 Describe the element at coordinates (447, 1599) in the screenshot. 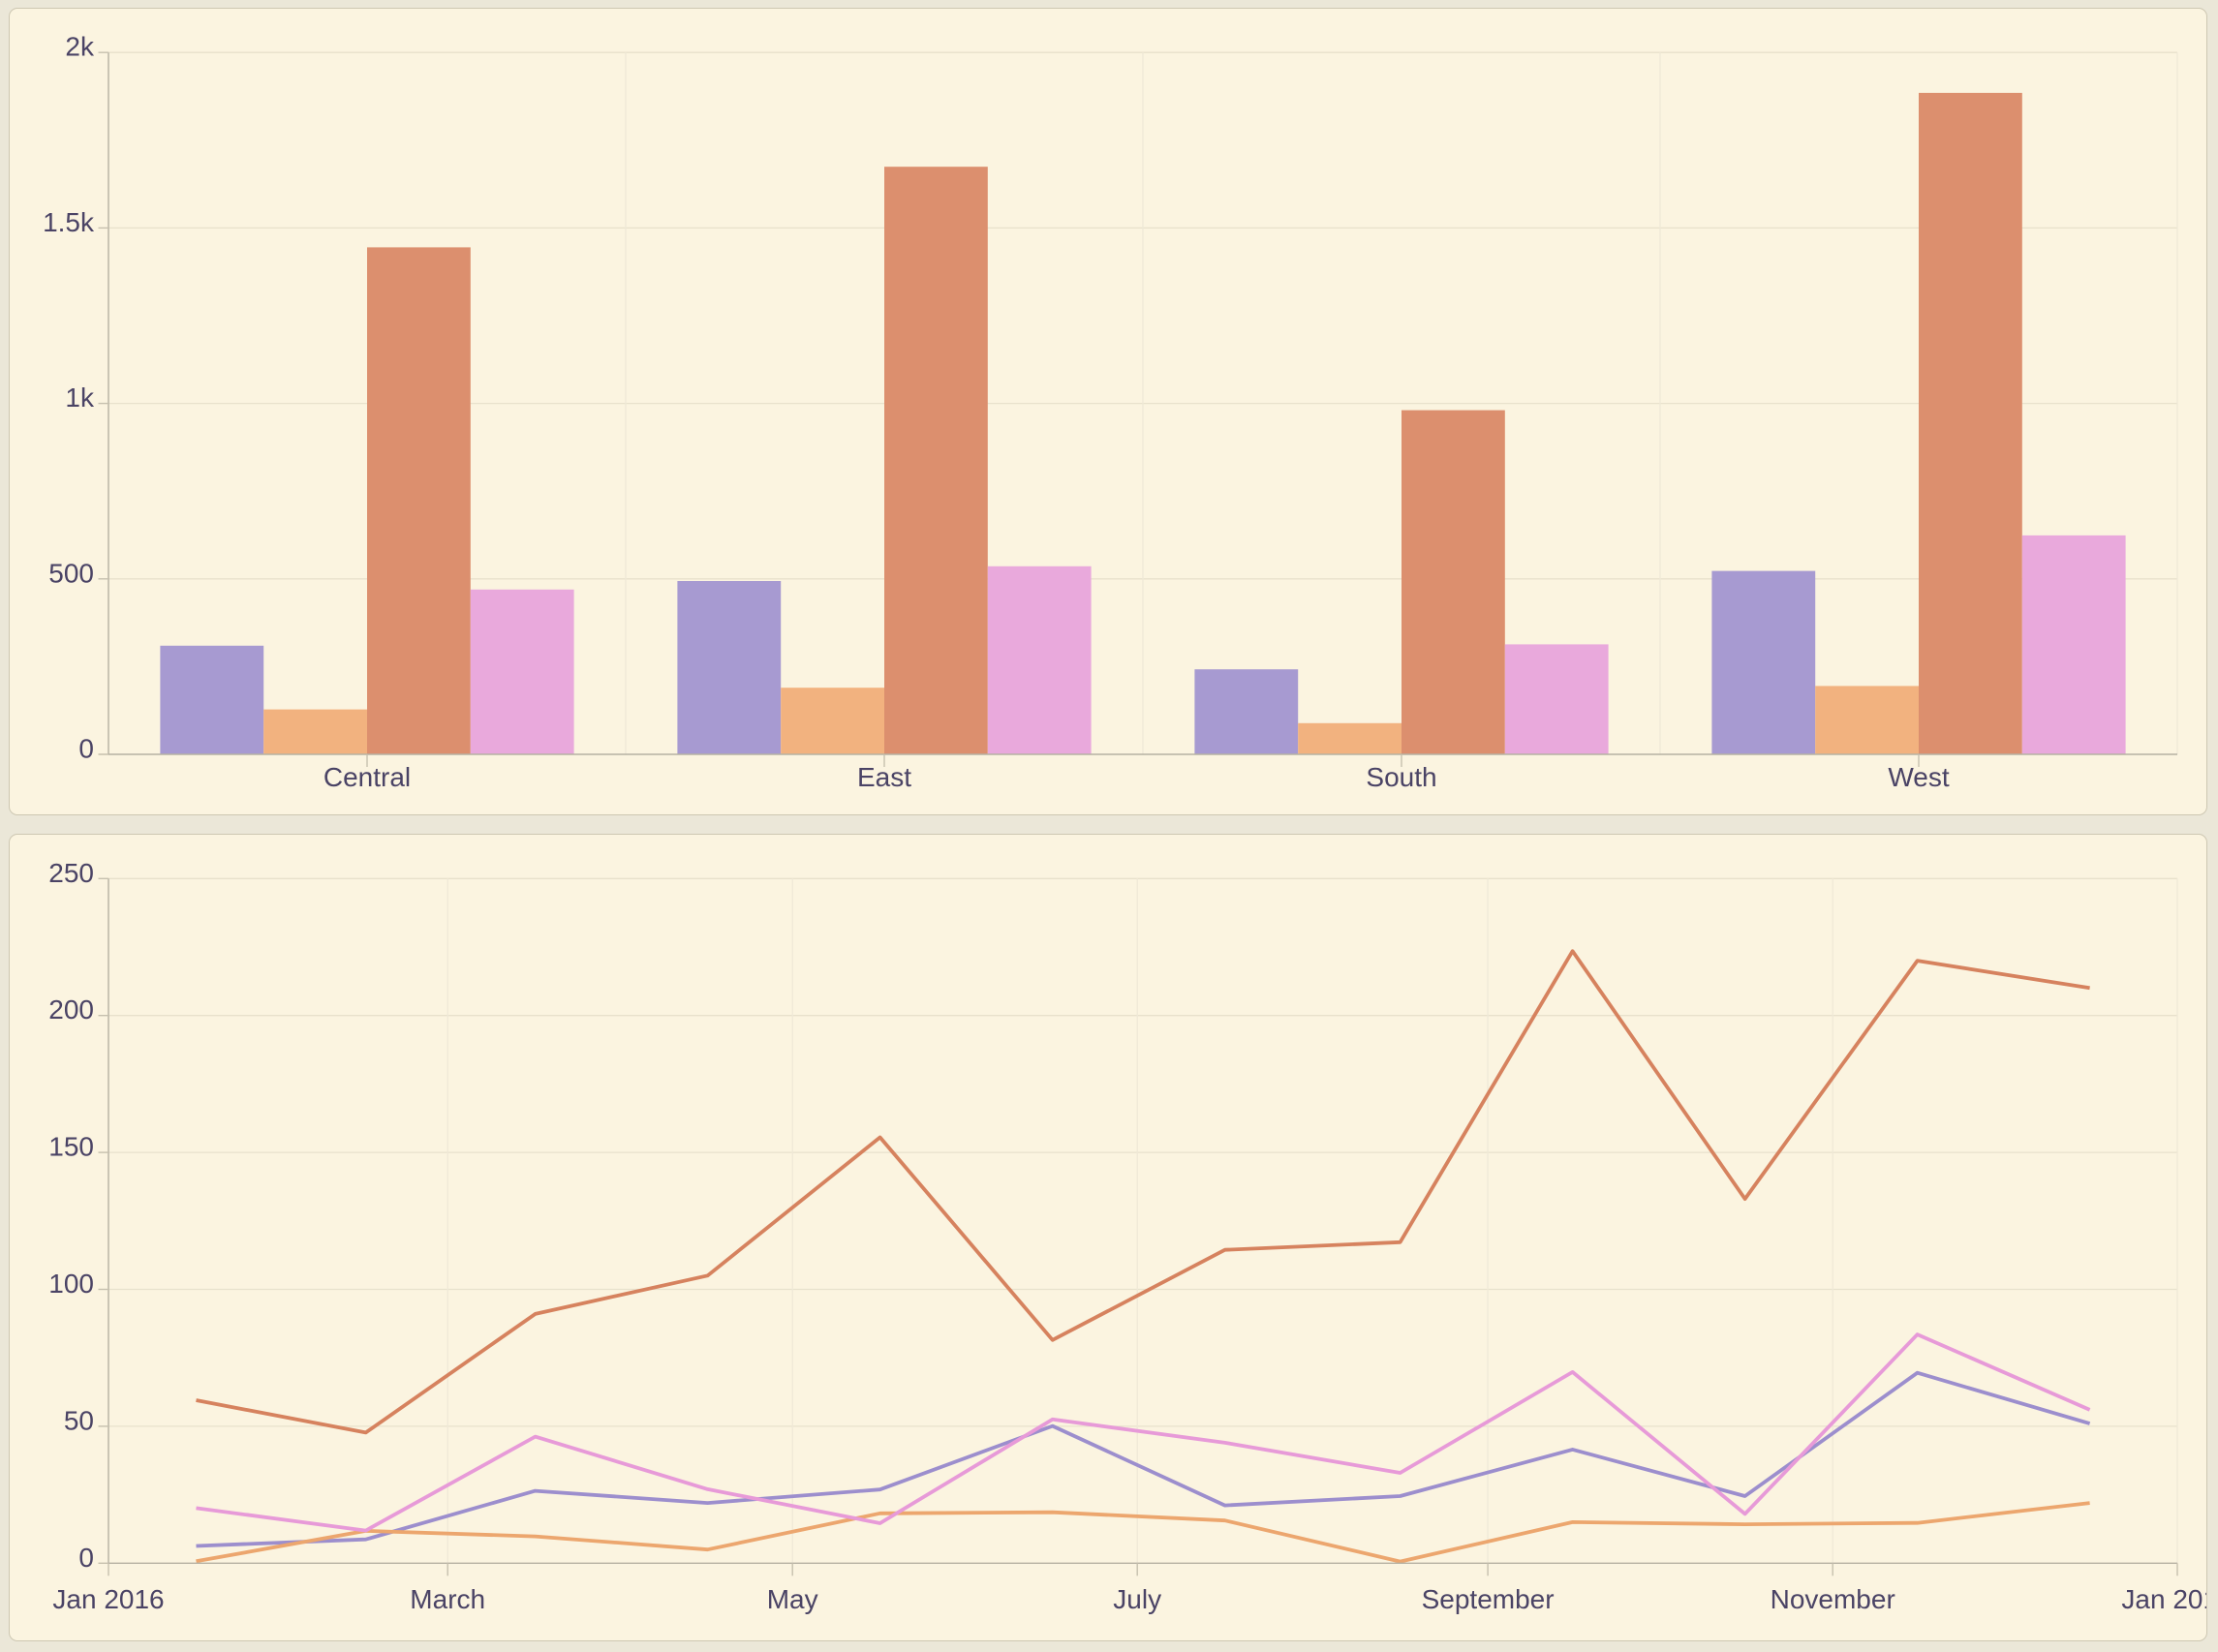

I see `svg-text: March` at that location.